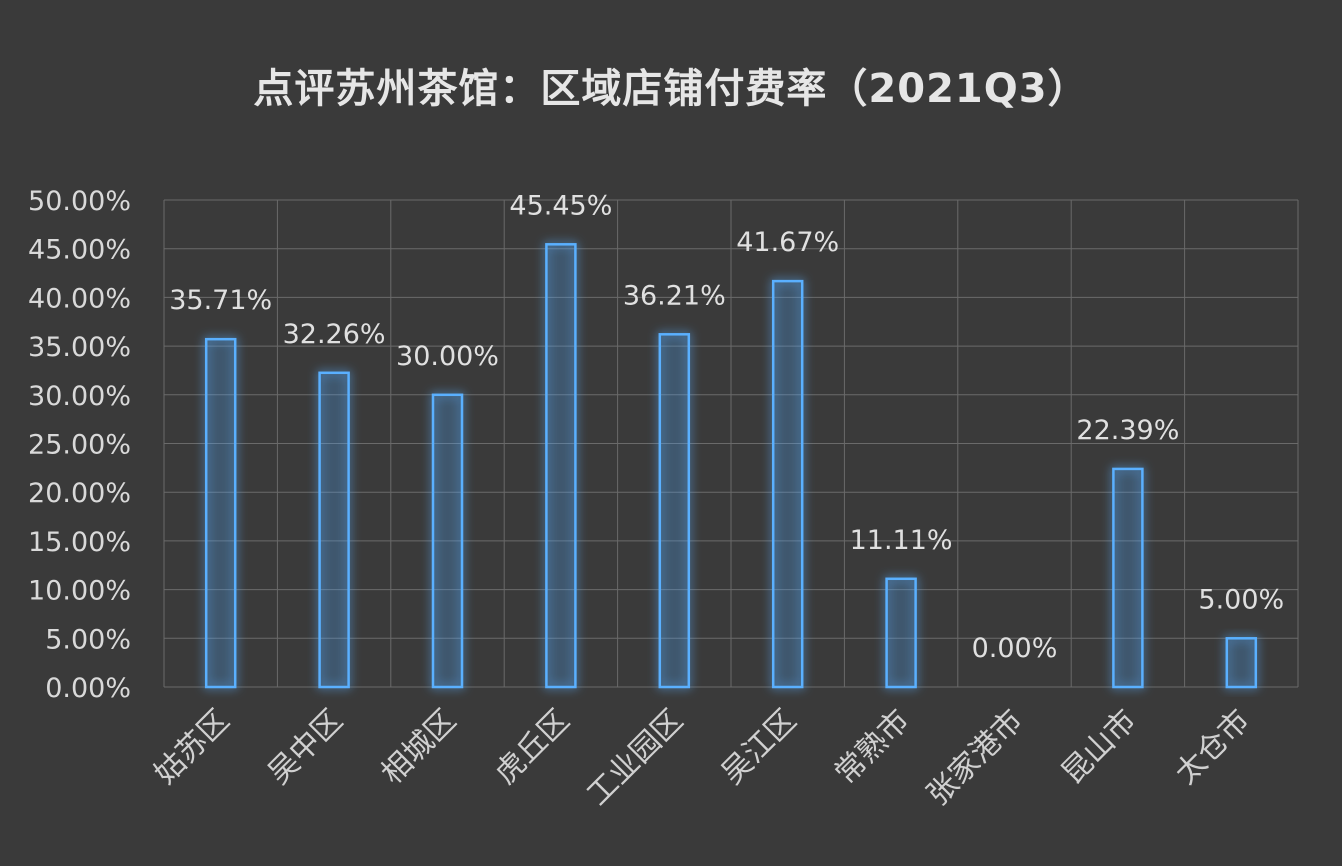 Image resolution: width=1342 pixels, height=866 pixels. What do you see at coordinates (220, 300) in the screenshot?
I see `data-label: 35.71%` at bounding box center [220, 300].